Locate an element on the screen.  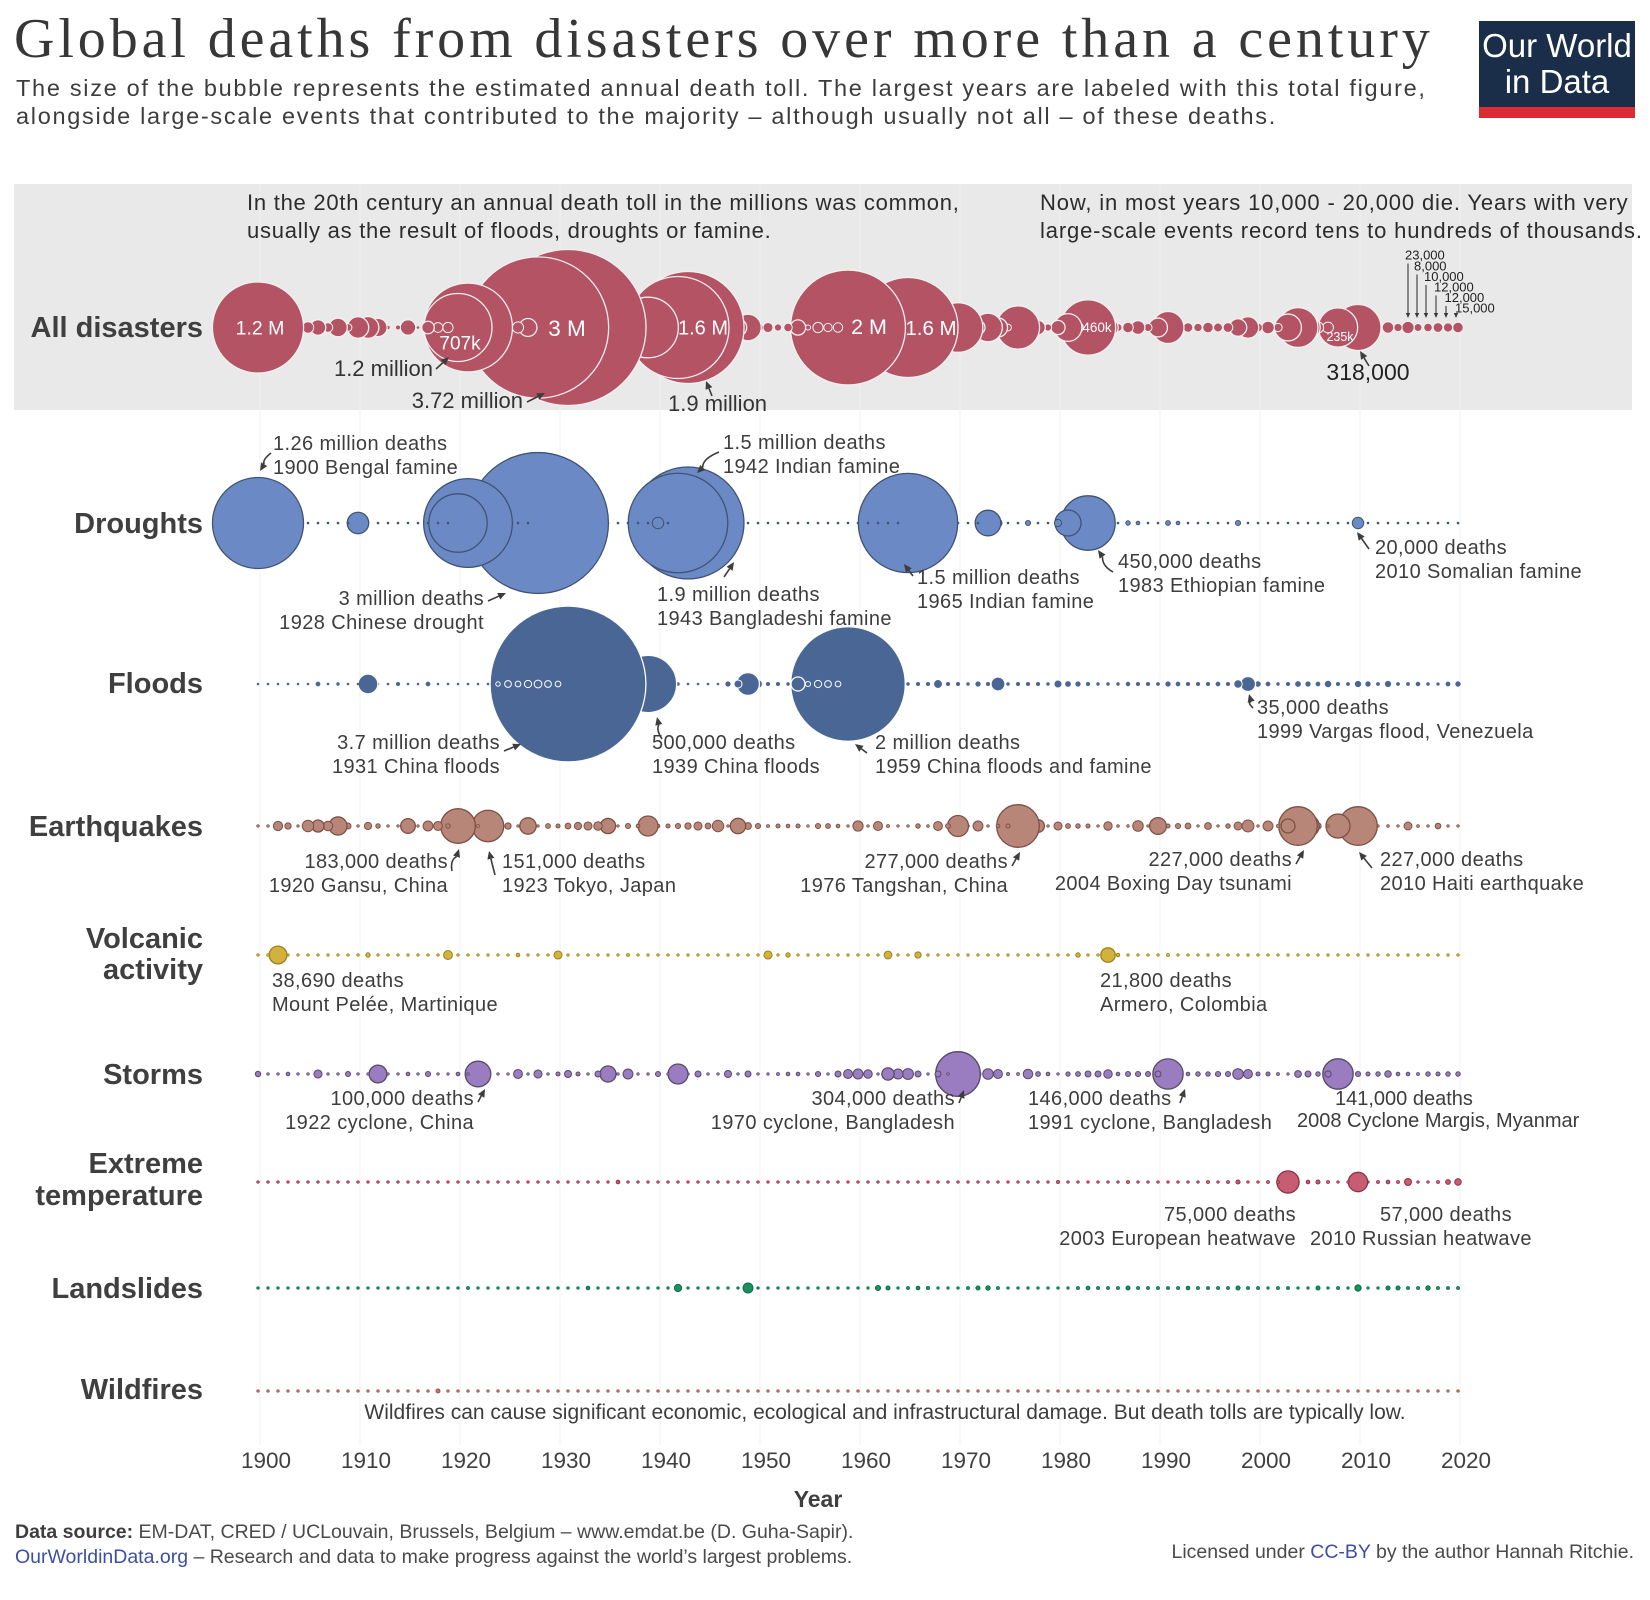
svg-text: 151,000 deaths is located at coordinates (574, 862).